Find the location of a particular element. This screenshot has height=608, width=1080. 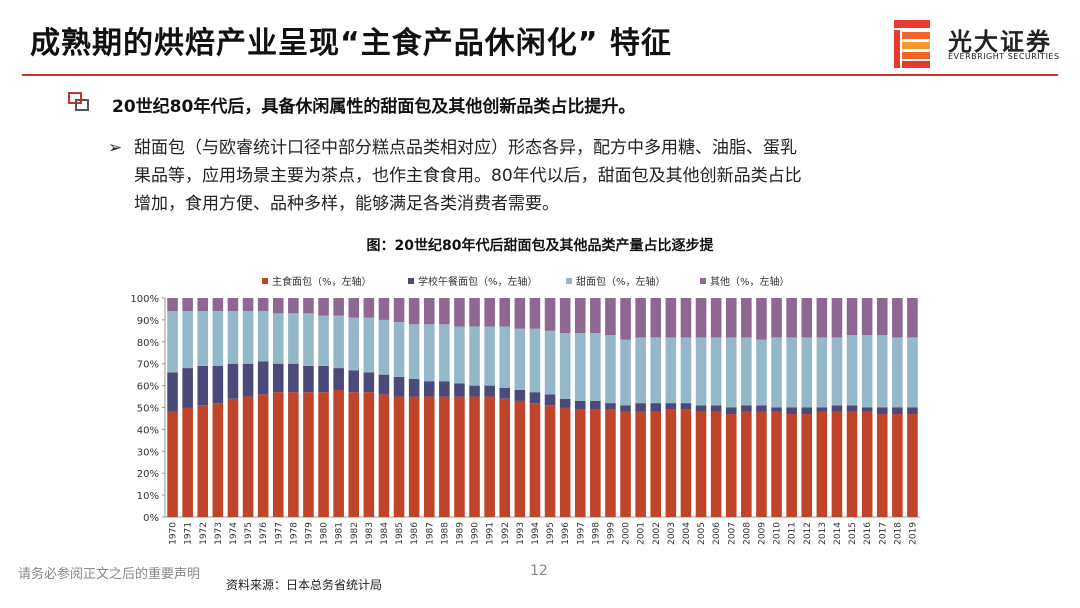

disclaimer: 请务必参阅正文之后的重要声明 is located at coordinates (109, 574).